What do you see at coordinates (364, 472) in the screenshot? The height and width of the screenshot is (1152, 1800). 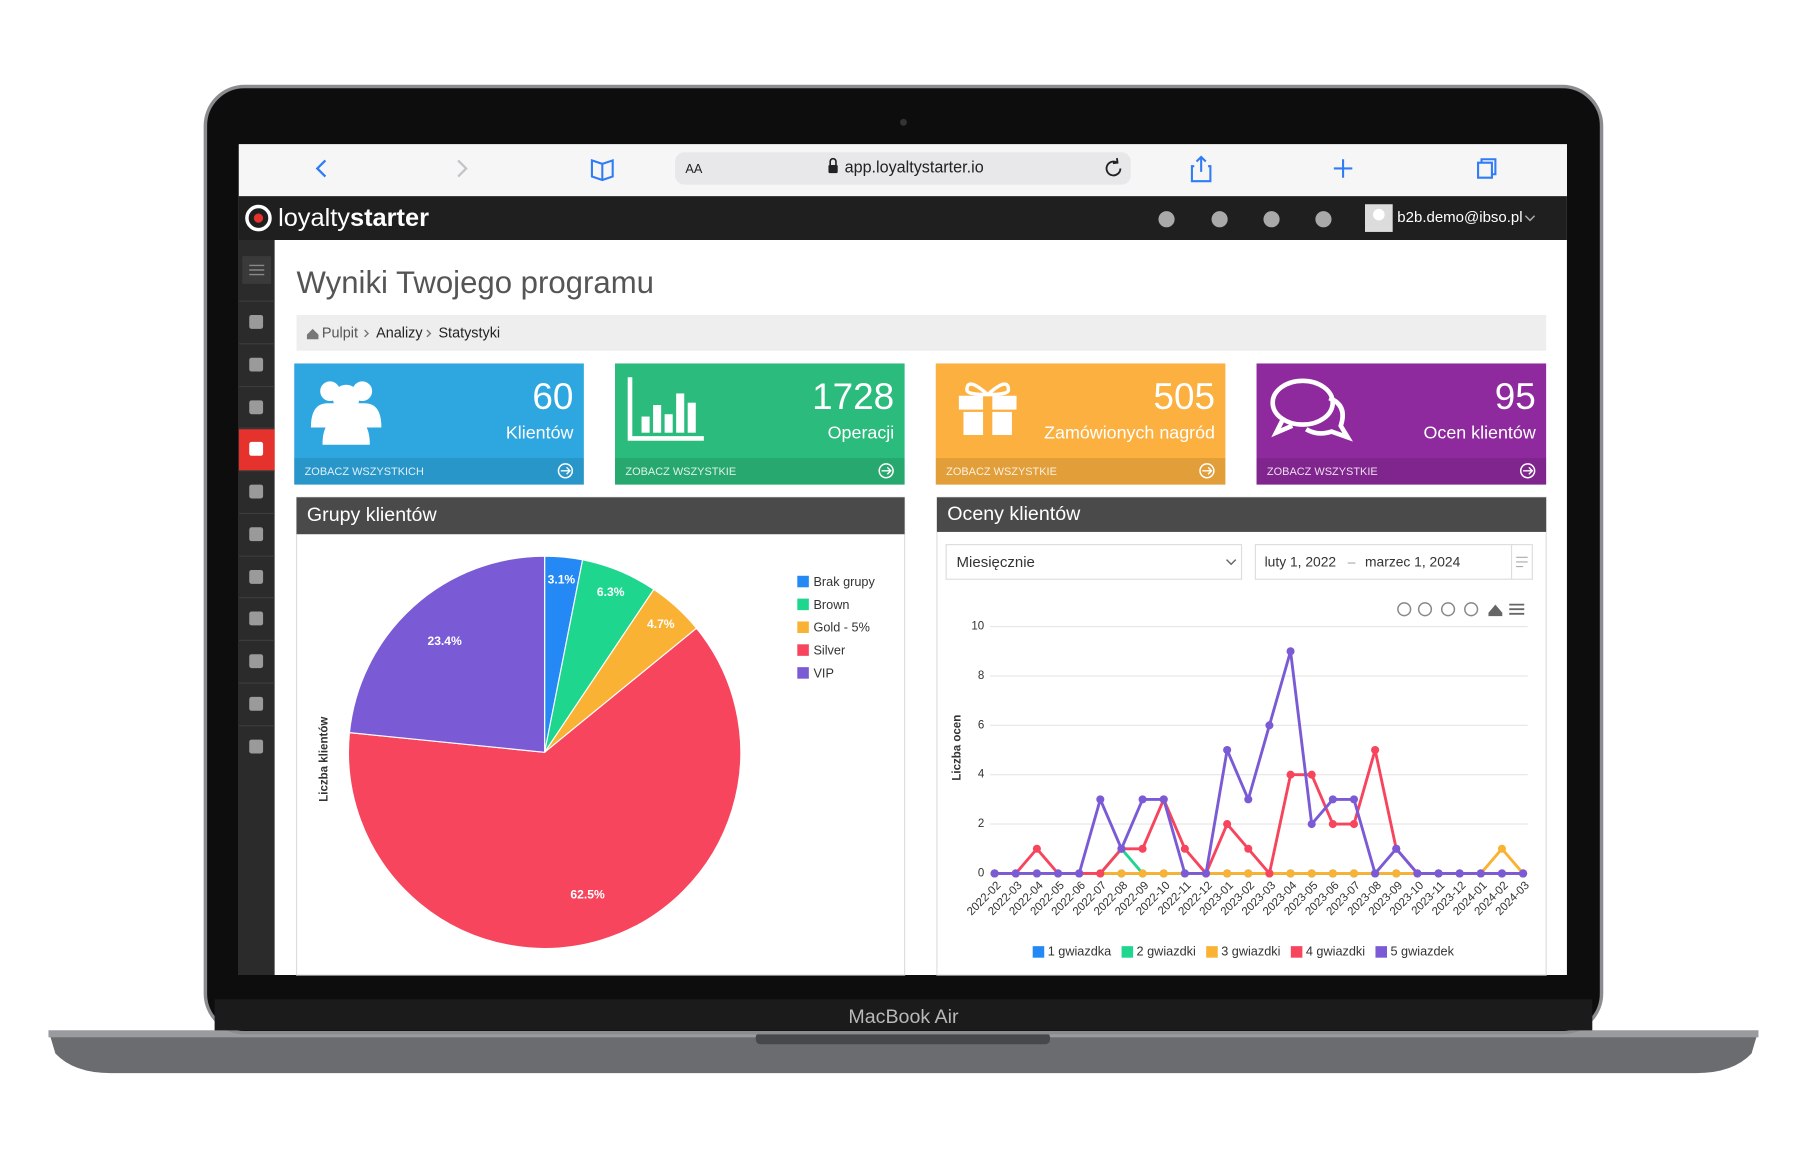 I see `stat-link: ZOBACZ WSZYSTKICH` at bounding box center [364, 472].